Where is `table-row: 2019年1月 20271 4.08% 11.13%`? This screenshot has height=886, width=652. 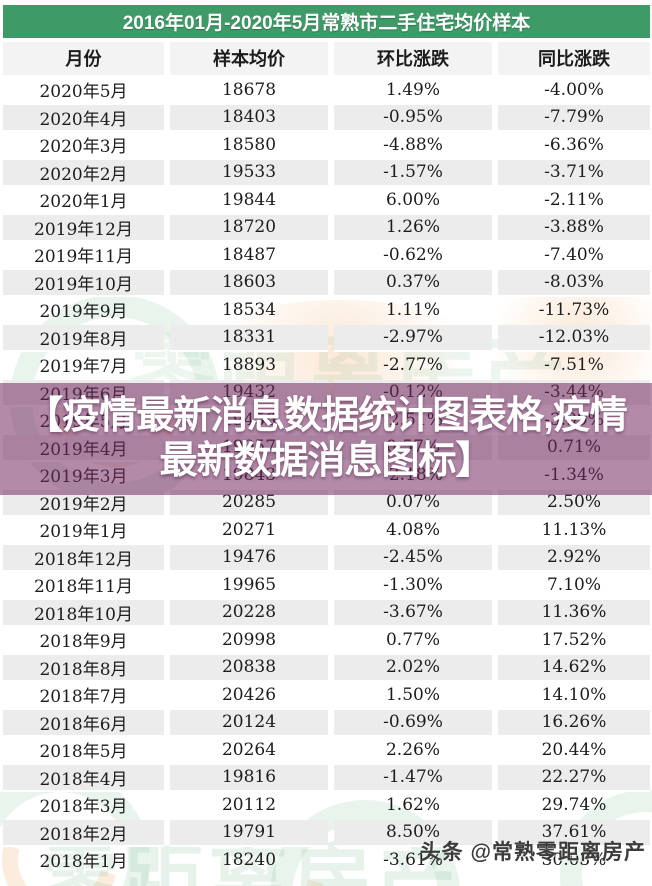 table-row: 2019年1月 20271 4.08% 11.13% is located at coordinates (326, 531).